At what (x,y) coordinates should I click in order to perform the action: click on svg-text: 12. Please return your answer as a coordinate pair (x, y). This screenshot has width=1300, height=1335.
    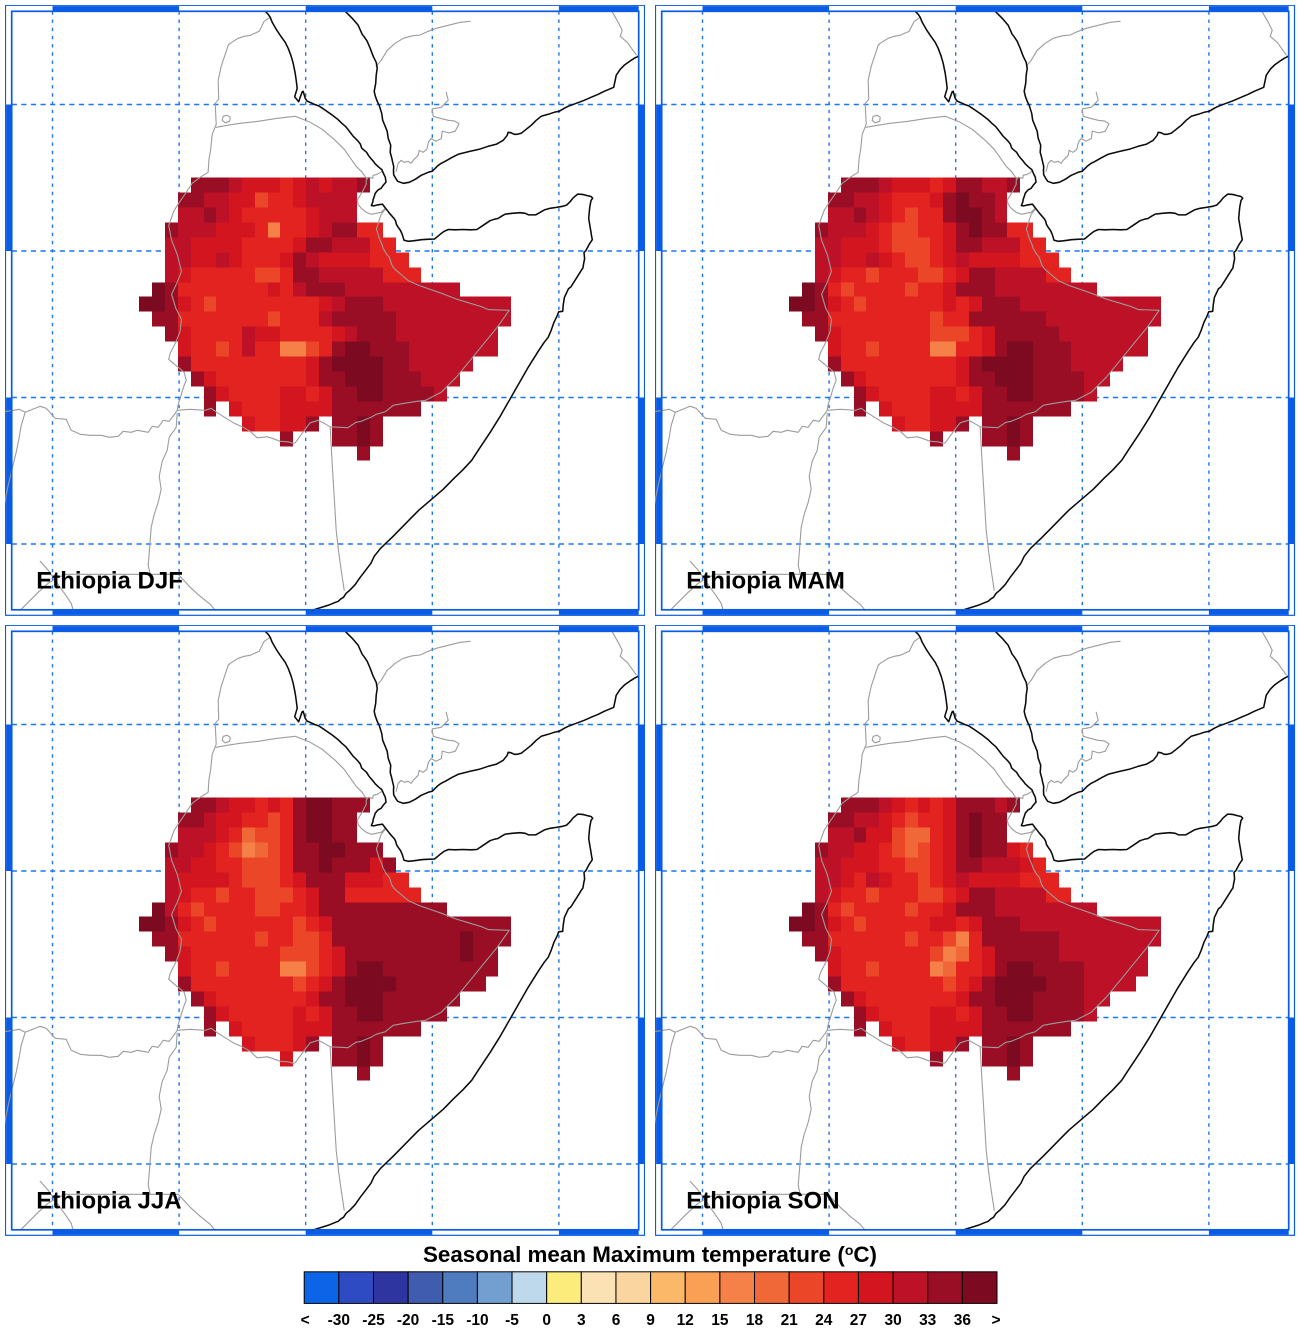
    Looking at the image, I should click on (685, 1320).